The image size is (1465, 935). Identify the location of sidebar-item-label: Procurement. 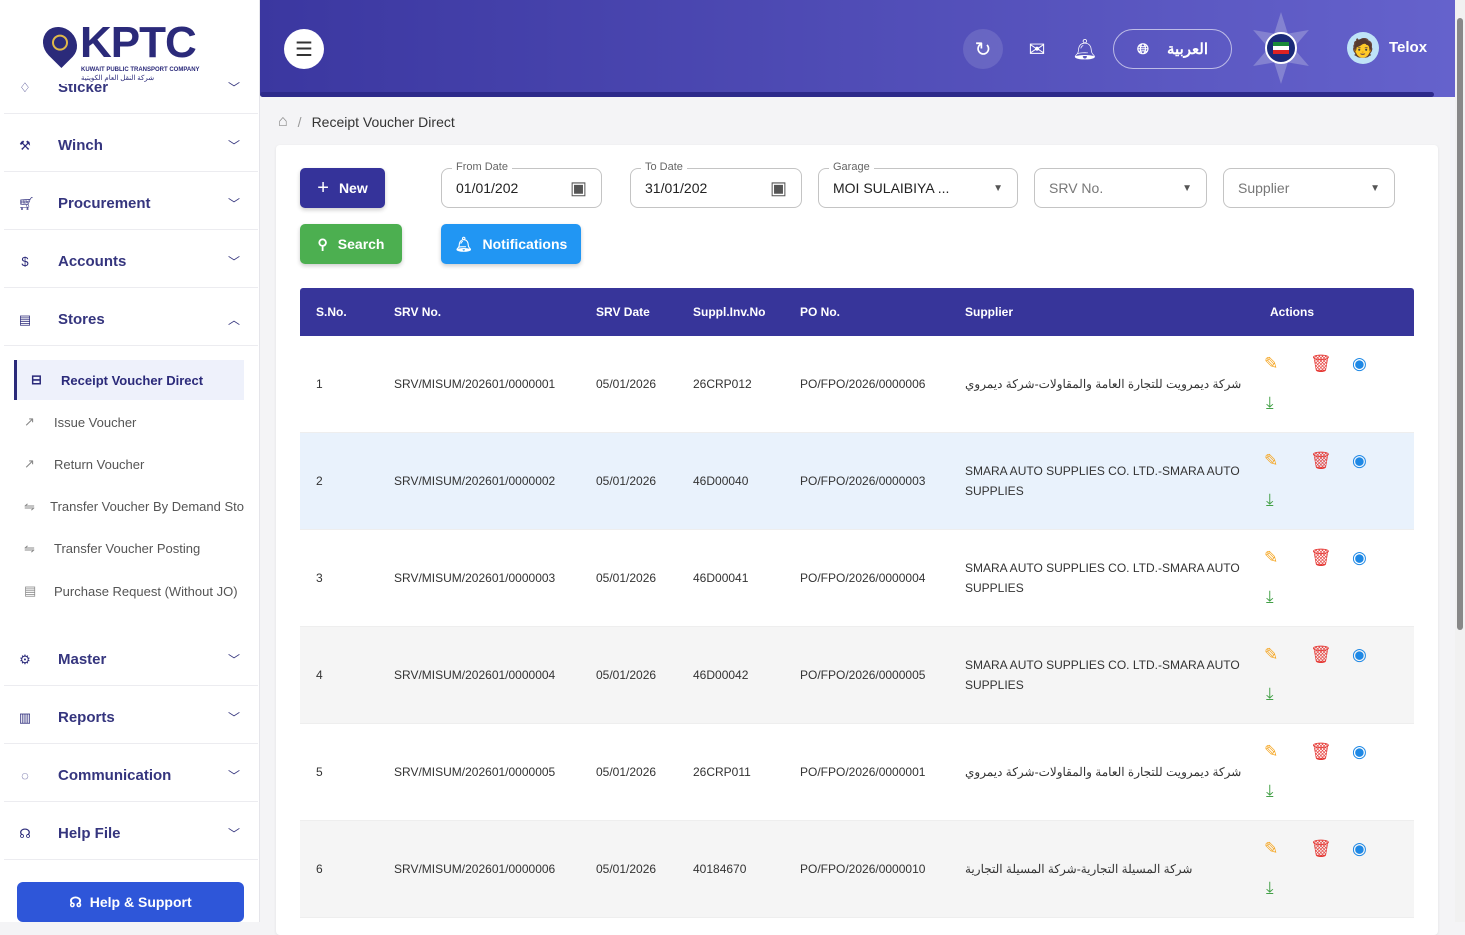
(104, 203).